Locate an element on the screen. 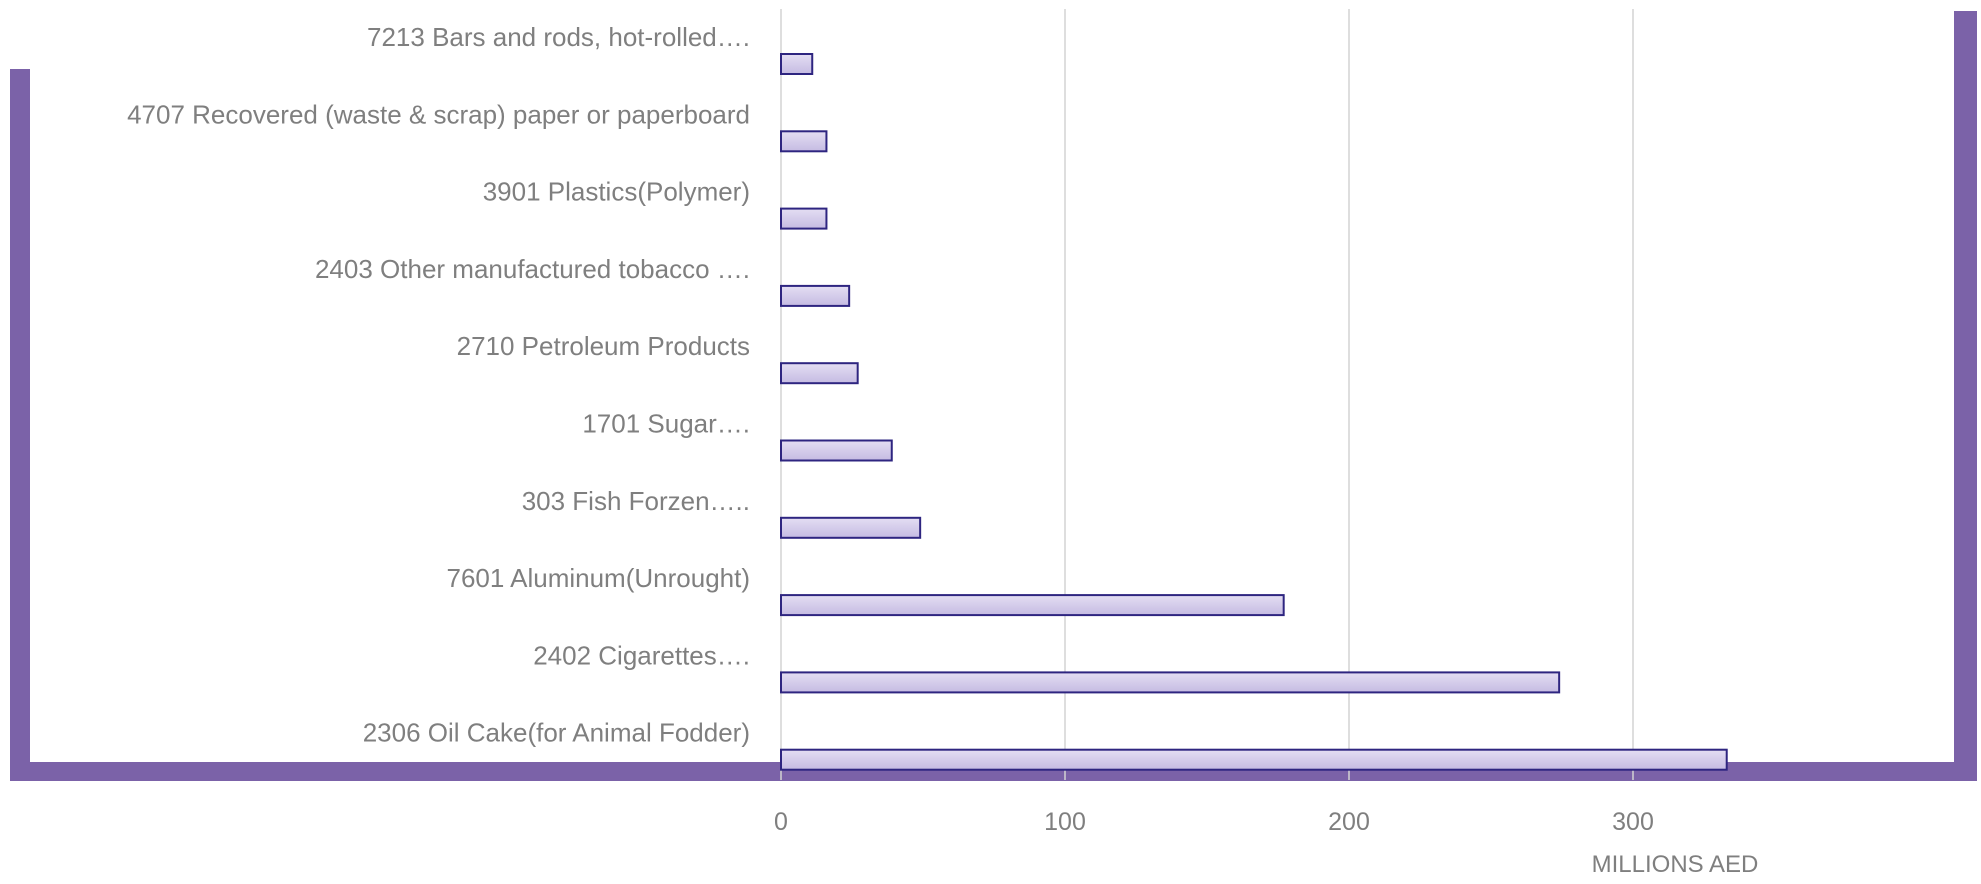 This screenshot has height=884, width=1981. frame-left-bar is located at coordinates (20, 425).